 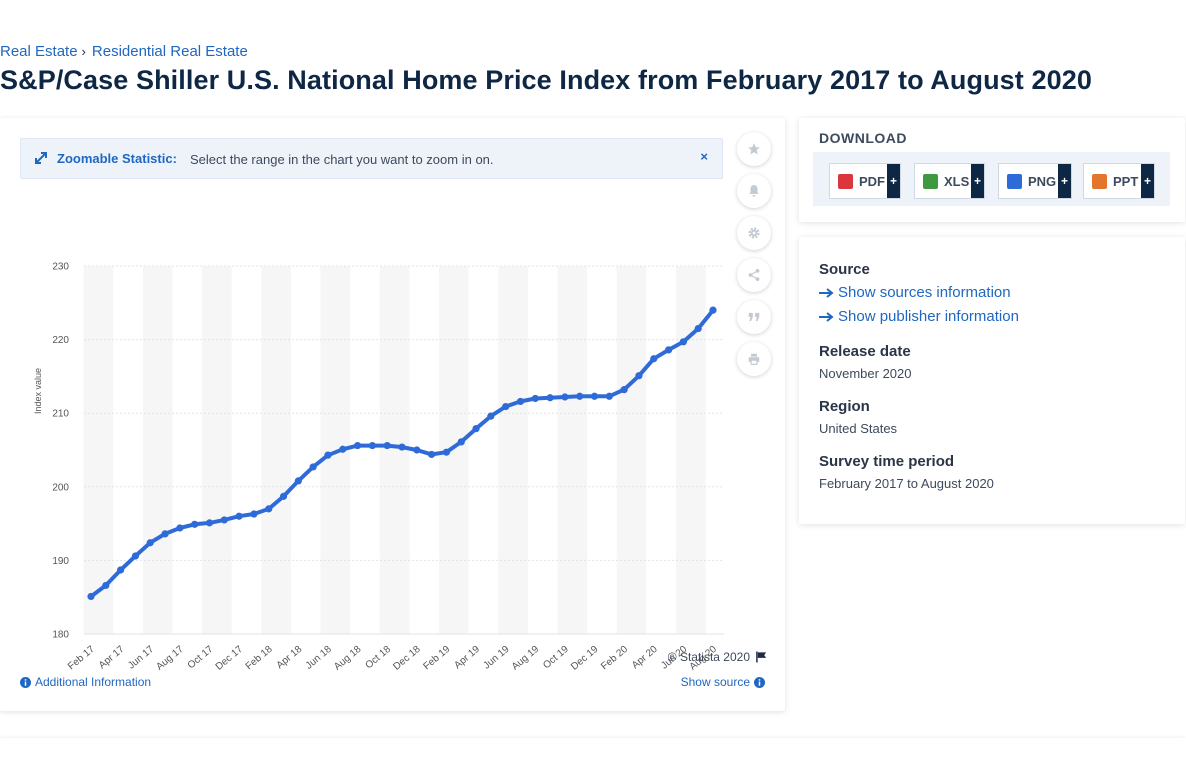 What do you see at coordinates (754, 317) in the screenshot?
I see `cite-button` at bounding box center [754, 317].